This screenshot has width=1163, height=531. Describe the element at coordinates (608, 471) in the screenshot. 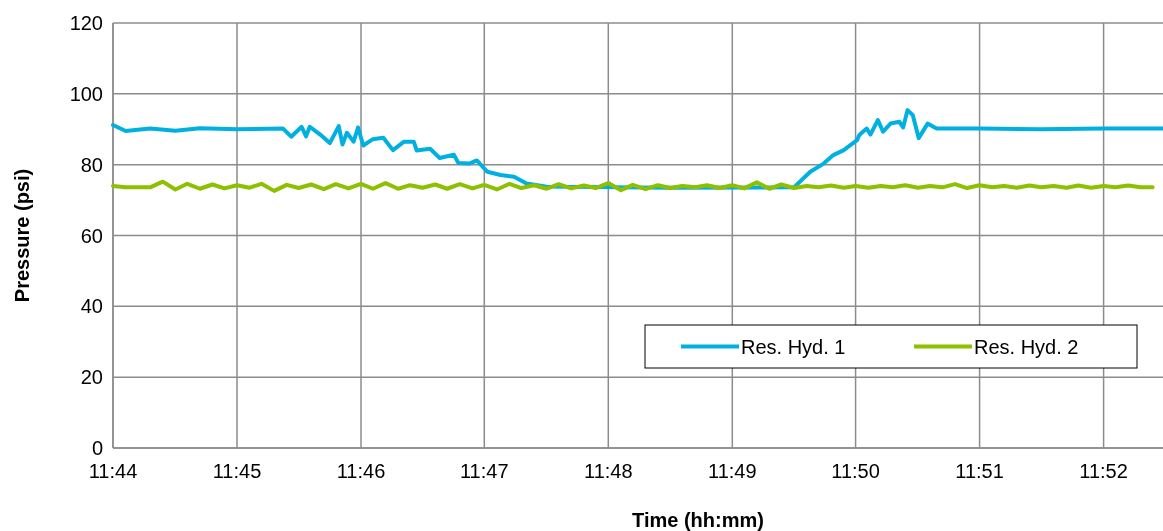

I see `x-tick-label: 11:48` at that location.